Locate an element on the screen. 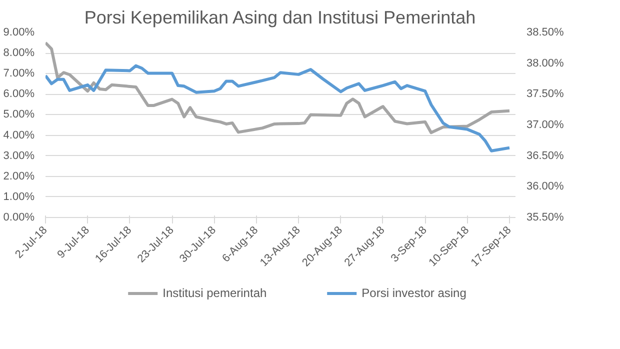  y-tick-label: 1.00% is located at coordinates (19, 196).